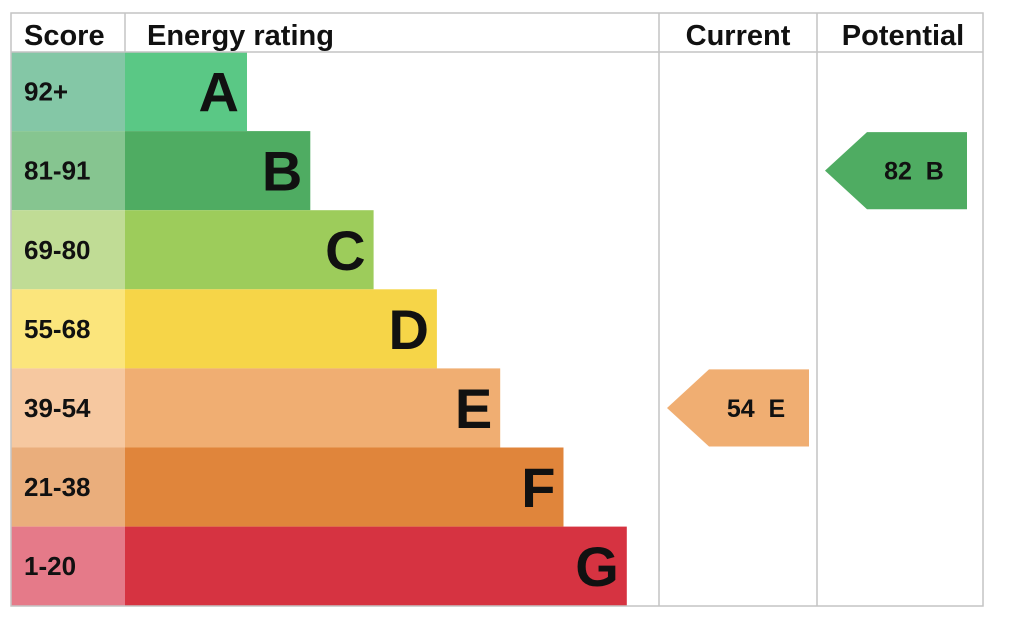 This screenshot has height=634, width=1024. Describe the element at coordinates (756, 409) in the screenshot. I see `current-rating-label: 54 E` at that location.